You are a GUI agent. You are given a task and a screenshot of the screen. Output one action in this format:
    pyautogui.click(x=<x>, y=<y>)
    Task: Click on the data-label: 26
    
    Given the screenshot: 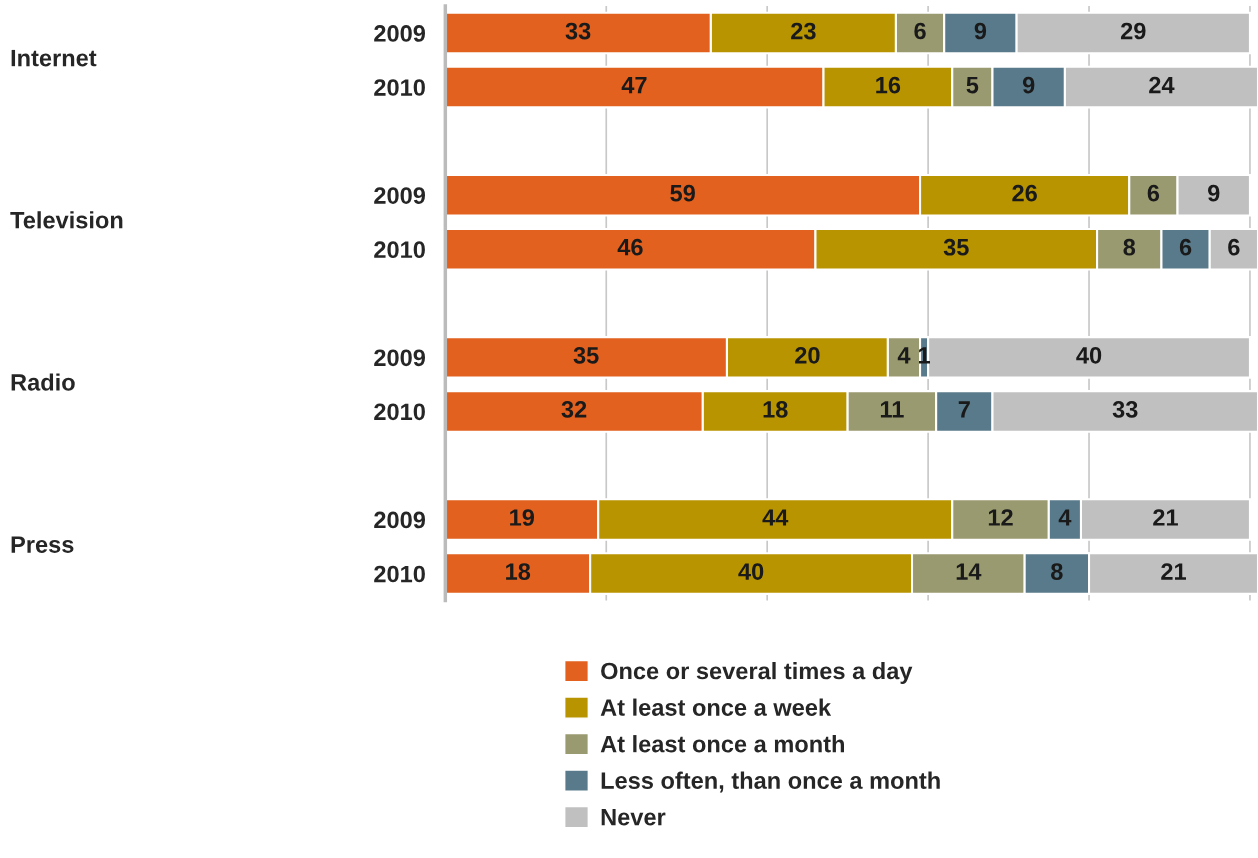 What is the action you would take?
    pyautogui.click(x=1024, y=193)
    